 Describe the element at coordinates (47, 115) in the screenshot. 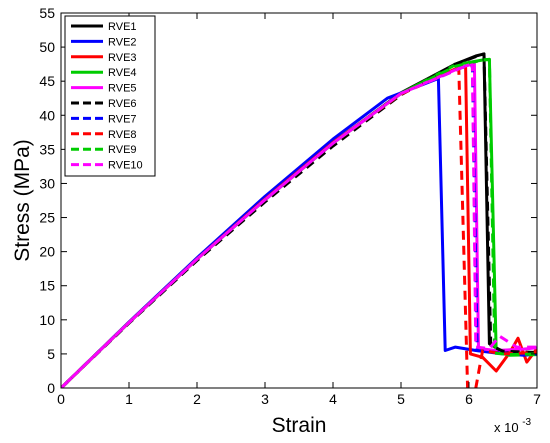

I see `y-tick-label: 40` at that location.